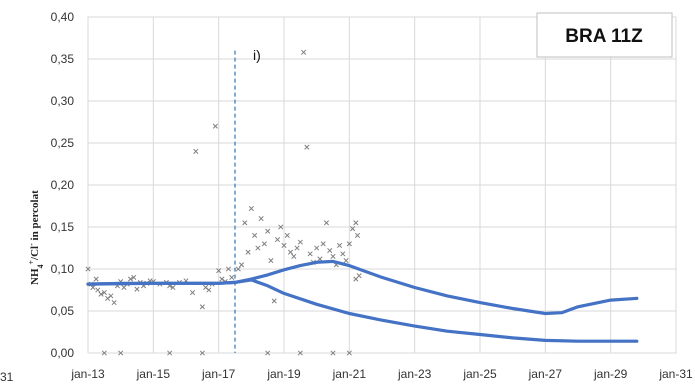  I want to click on x-tick-label: jan-23, so click(414, 374).